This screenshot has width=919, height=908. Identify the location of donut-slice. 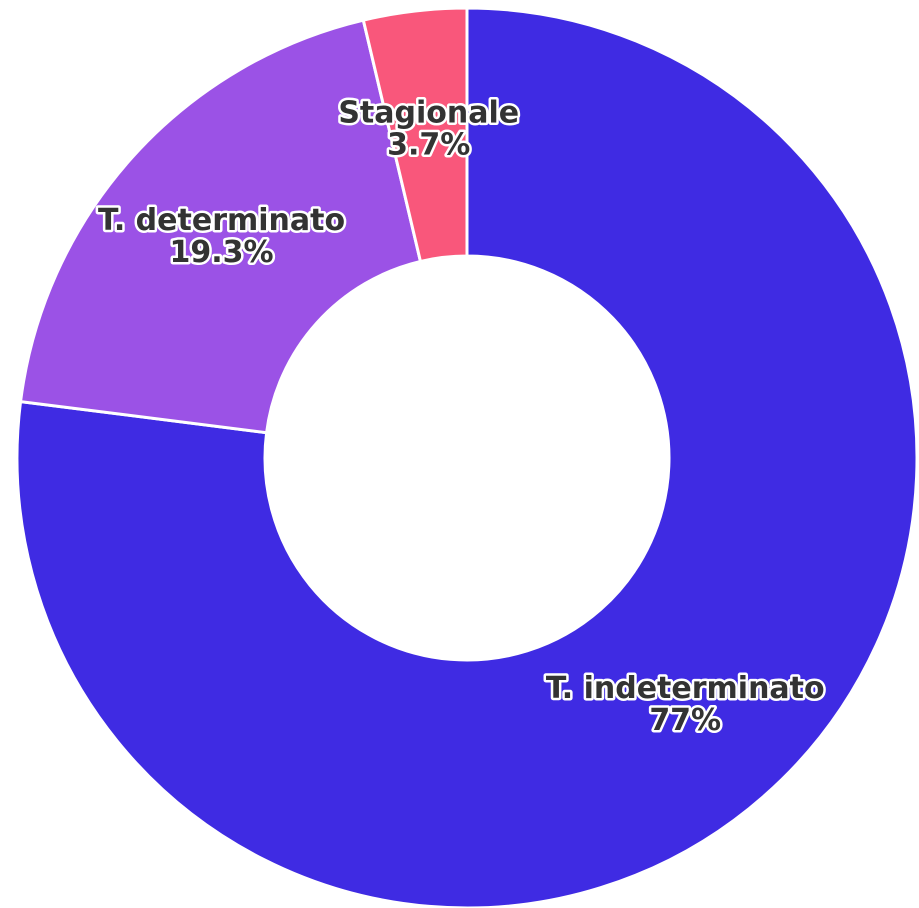
(415, 135).